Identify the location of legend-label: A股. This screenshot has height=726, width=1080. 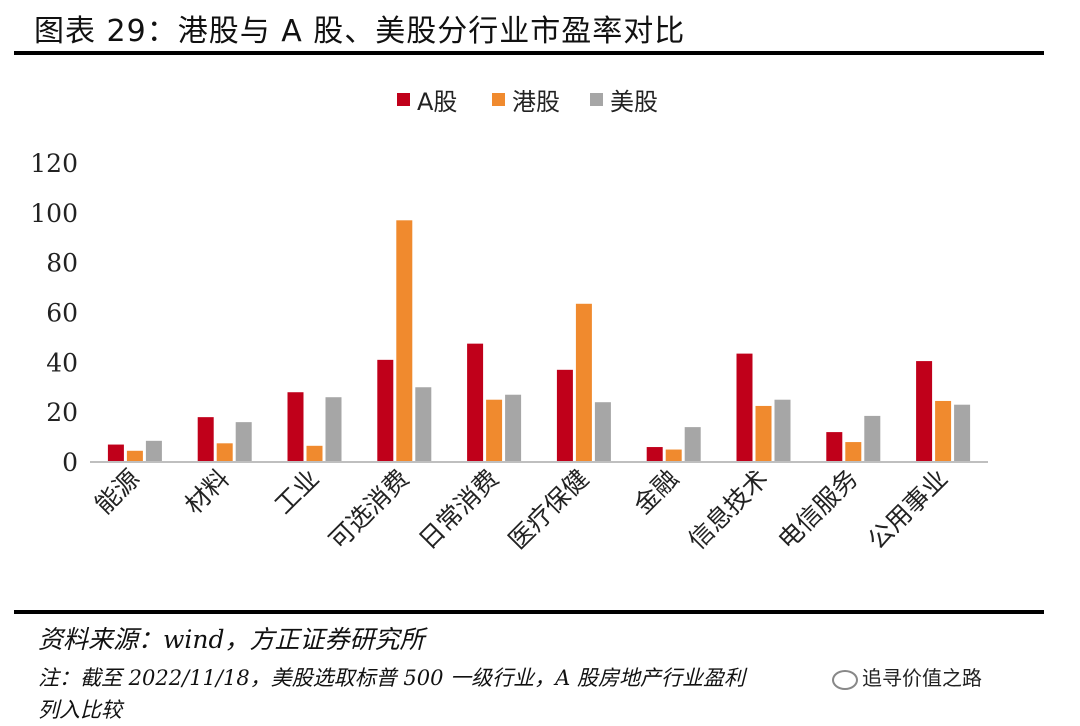
(437, 102).